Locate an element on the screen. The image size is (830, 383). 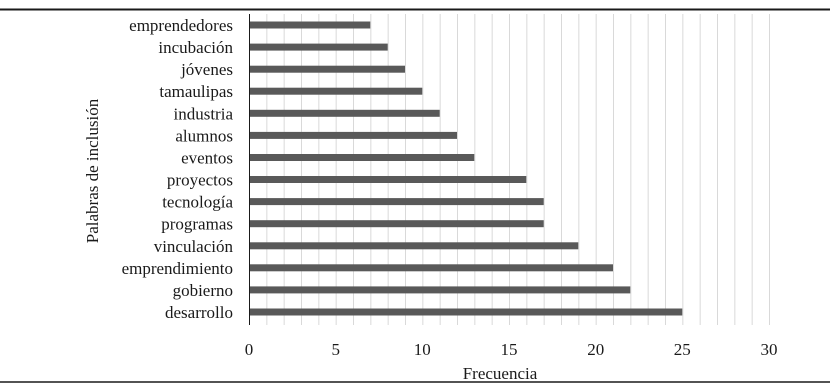
x-tick-label: 15 is located at coordinates (509, 349).